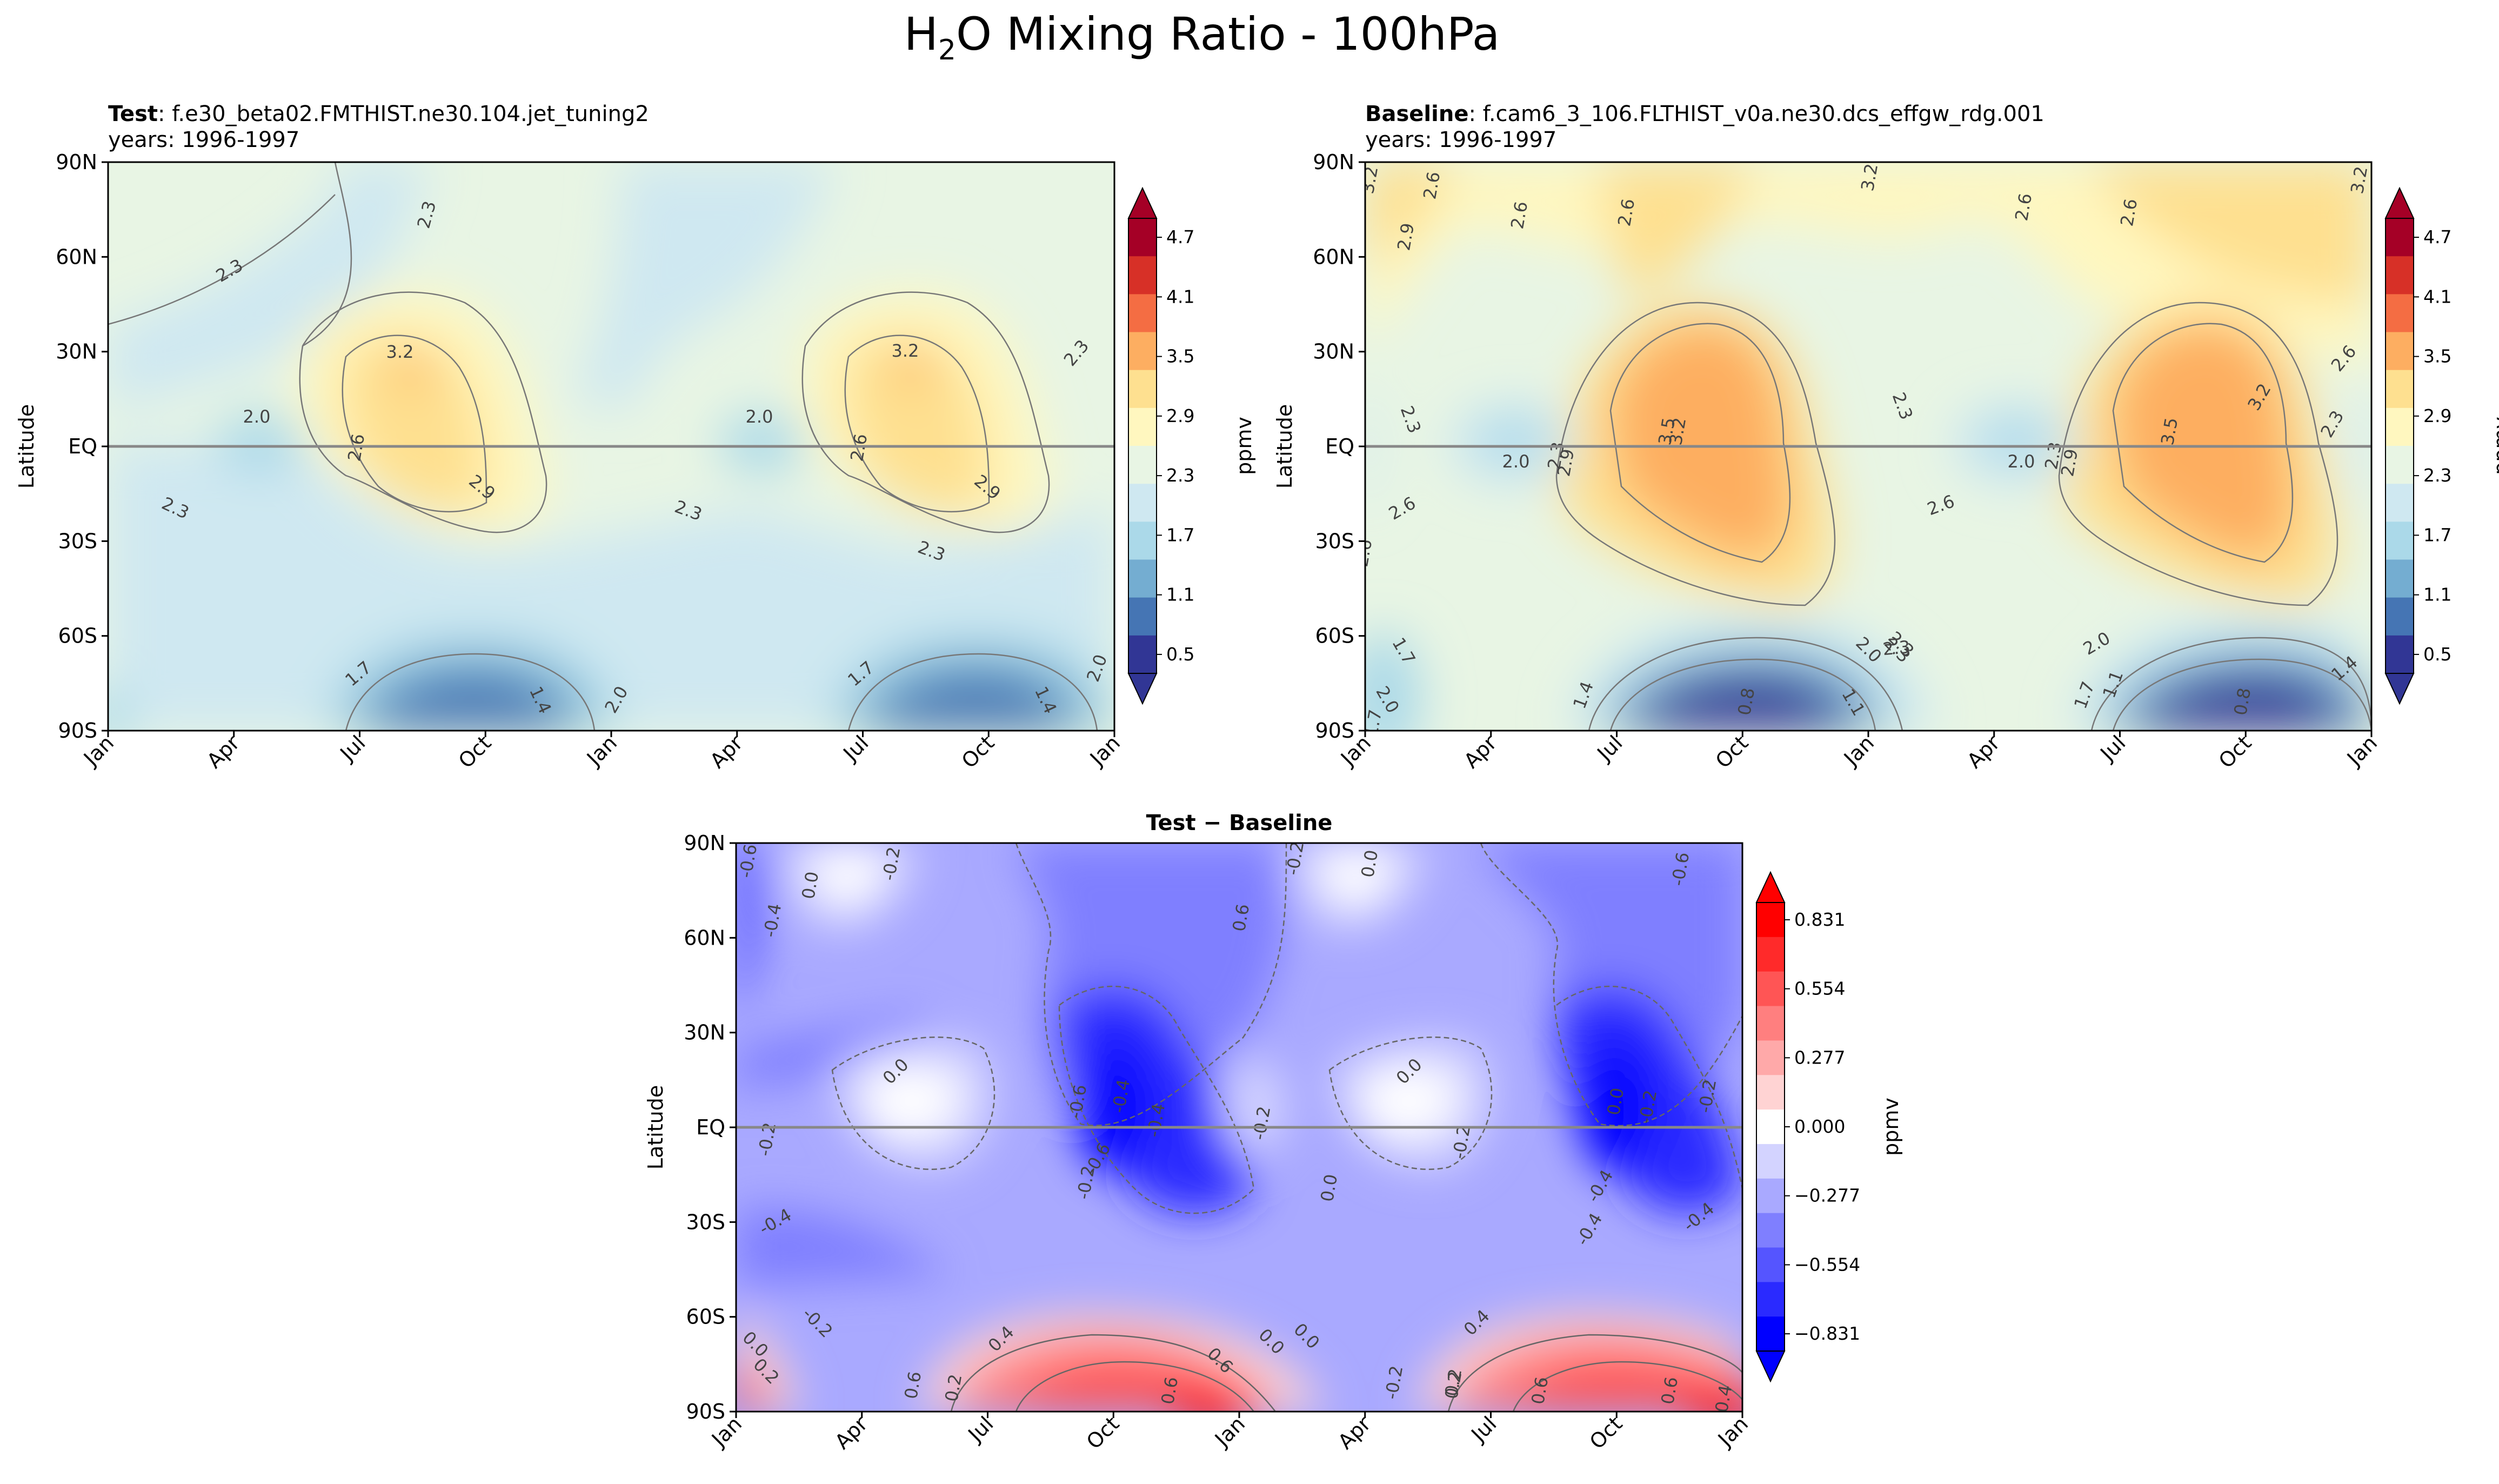 This screenshot has height=1484, width=2499. Describe the element at coordinates (1334, 541) in the screenshot. I see `baseline-ytick-label: 30S` at that location.